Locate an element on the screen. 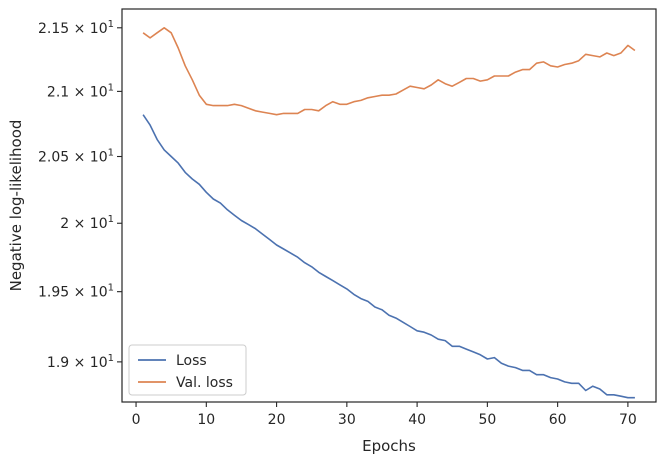  x-tick-label: 10 is located at coordinates (206, 420).